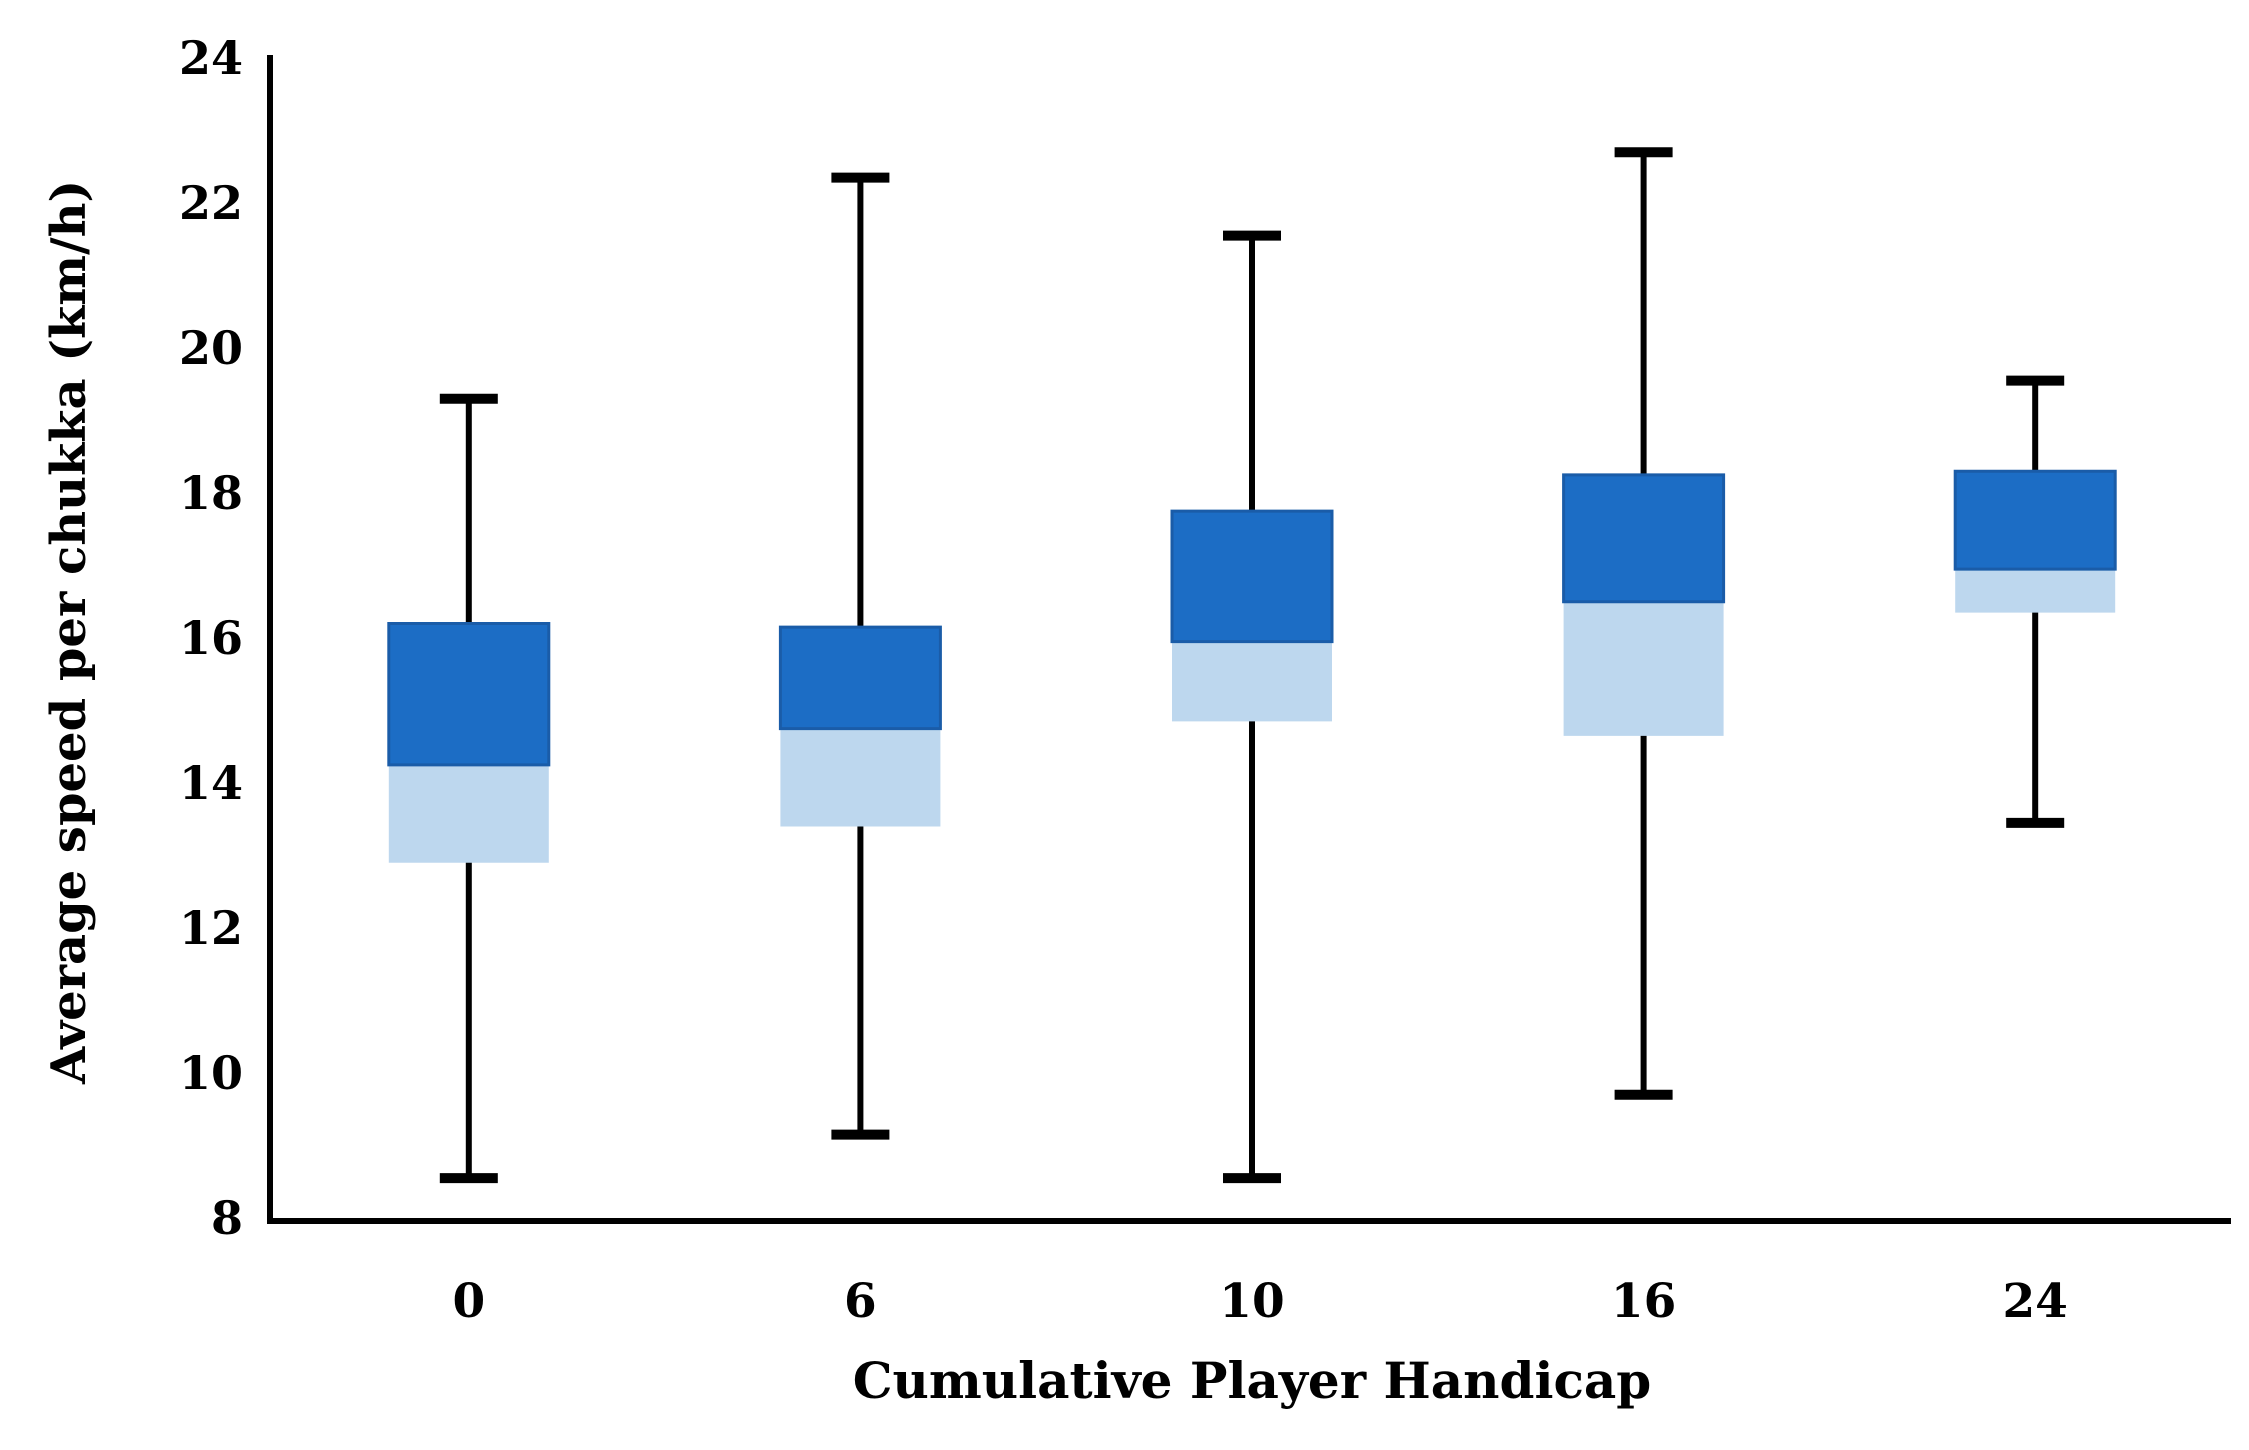 The width and height of the screenshot is (2249, 1450). I want to click on y-tick-label: 18, so click(210, 493).